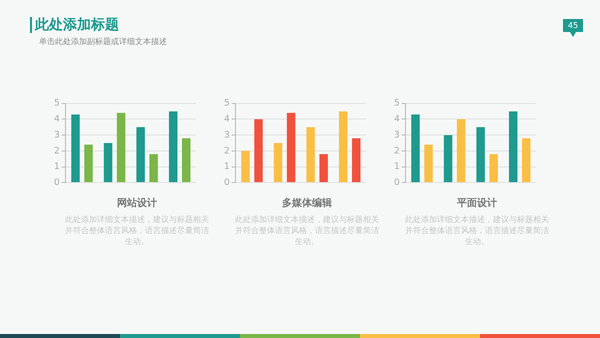 The height and width of the screenshot is (338, 600). I want to click on text: 此处添加标题, so click(77, 25).